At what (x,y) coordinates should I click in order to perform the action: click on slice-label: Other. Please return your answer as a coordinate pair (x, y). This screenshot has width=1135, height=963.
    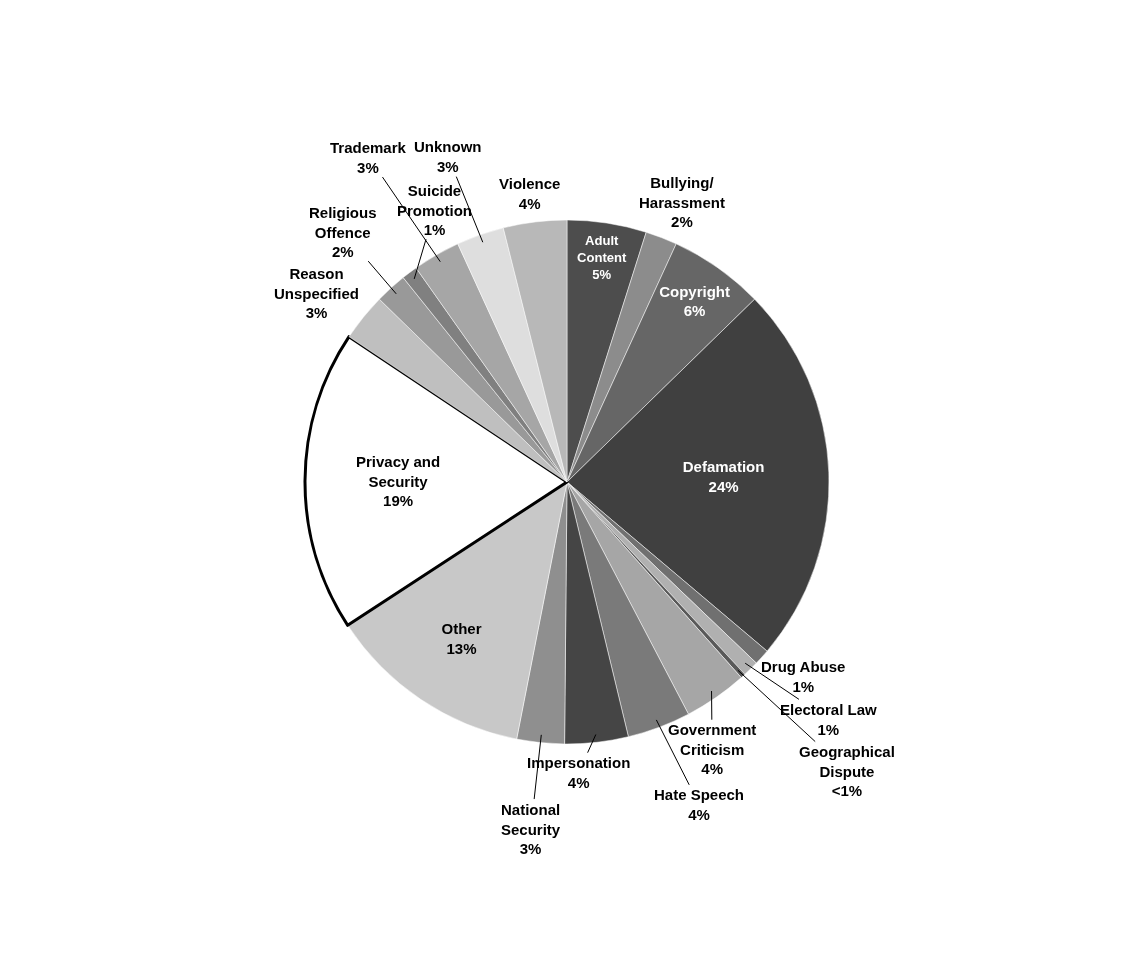
    Looking at the image, I should click on (461, 629).